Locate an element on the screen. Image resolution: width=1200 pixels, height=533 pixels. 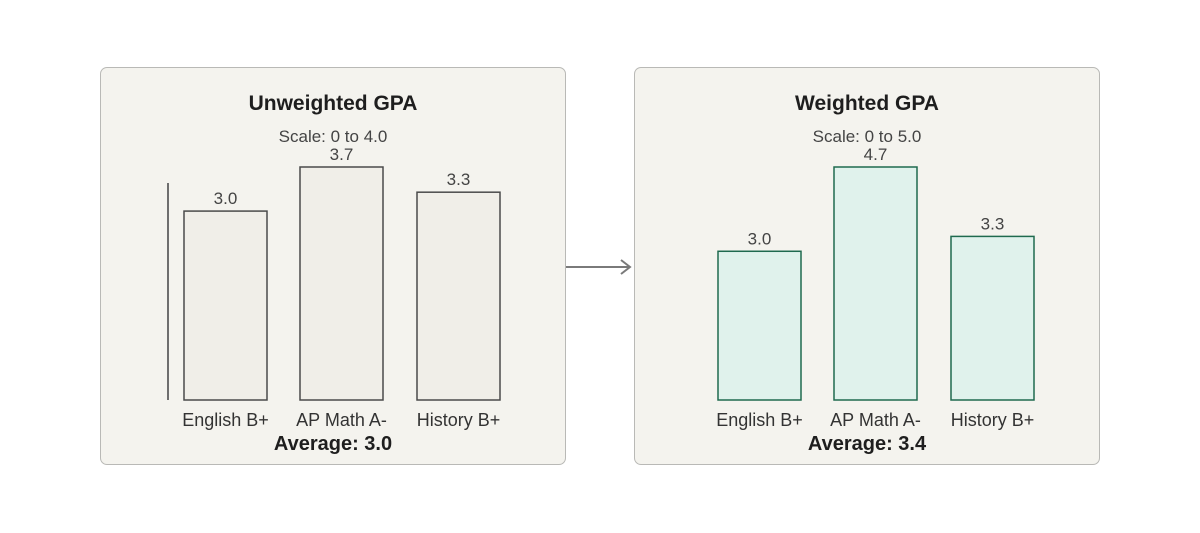
weighted-gpa-bar-chart: 3.0 English B+ 4.7 AP Math A- 3.3 History B+ is located at coordinates (875, 287).